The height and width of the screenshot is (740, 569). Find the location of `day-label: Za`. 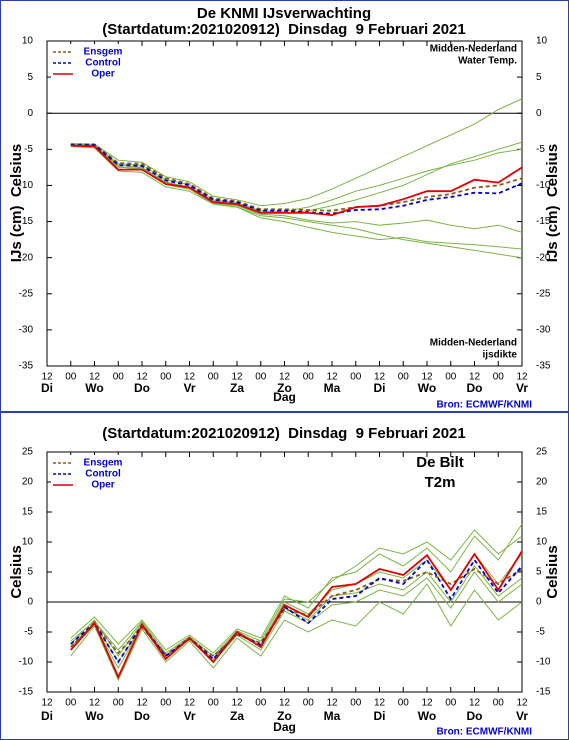

day-label: Za is located at coordinates (237, 388).